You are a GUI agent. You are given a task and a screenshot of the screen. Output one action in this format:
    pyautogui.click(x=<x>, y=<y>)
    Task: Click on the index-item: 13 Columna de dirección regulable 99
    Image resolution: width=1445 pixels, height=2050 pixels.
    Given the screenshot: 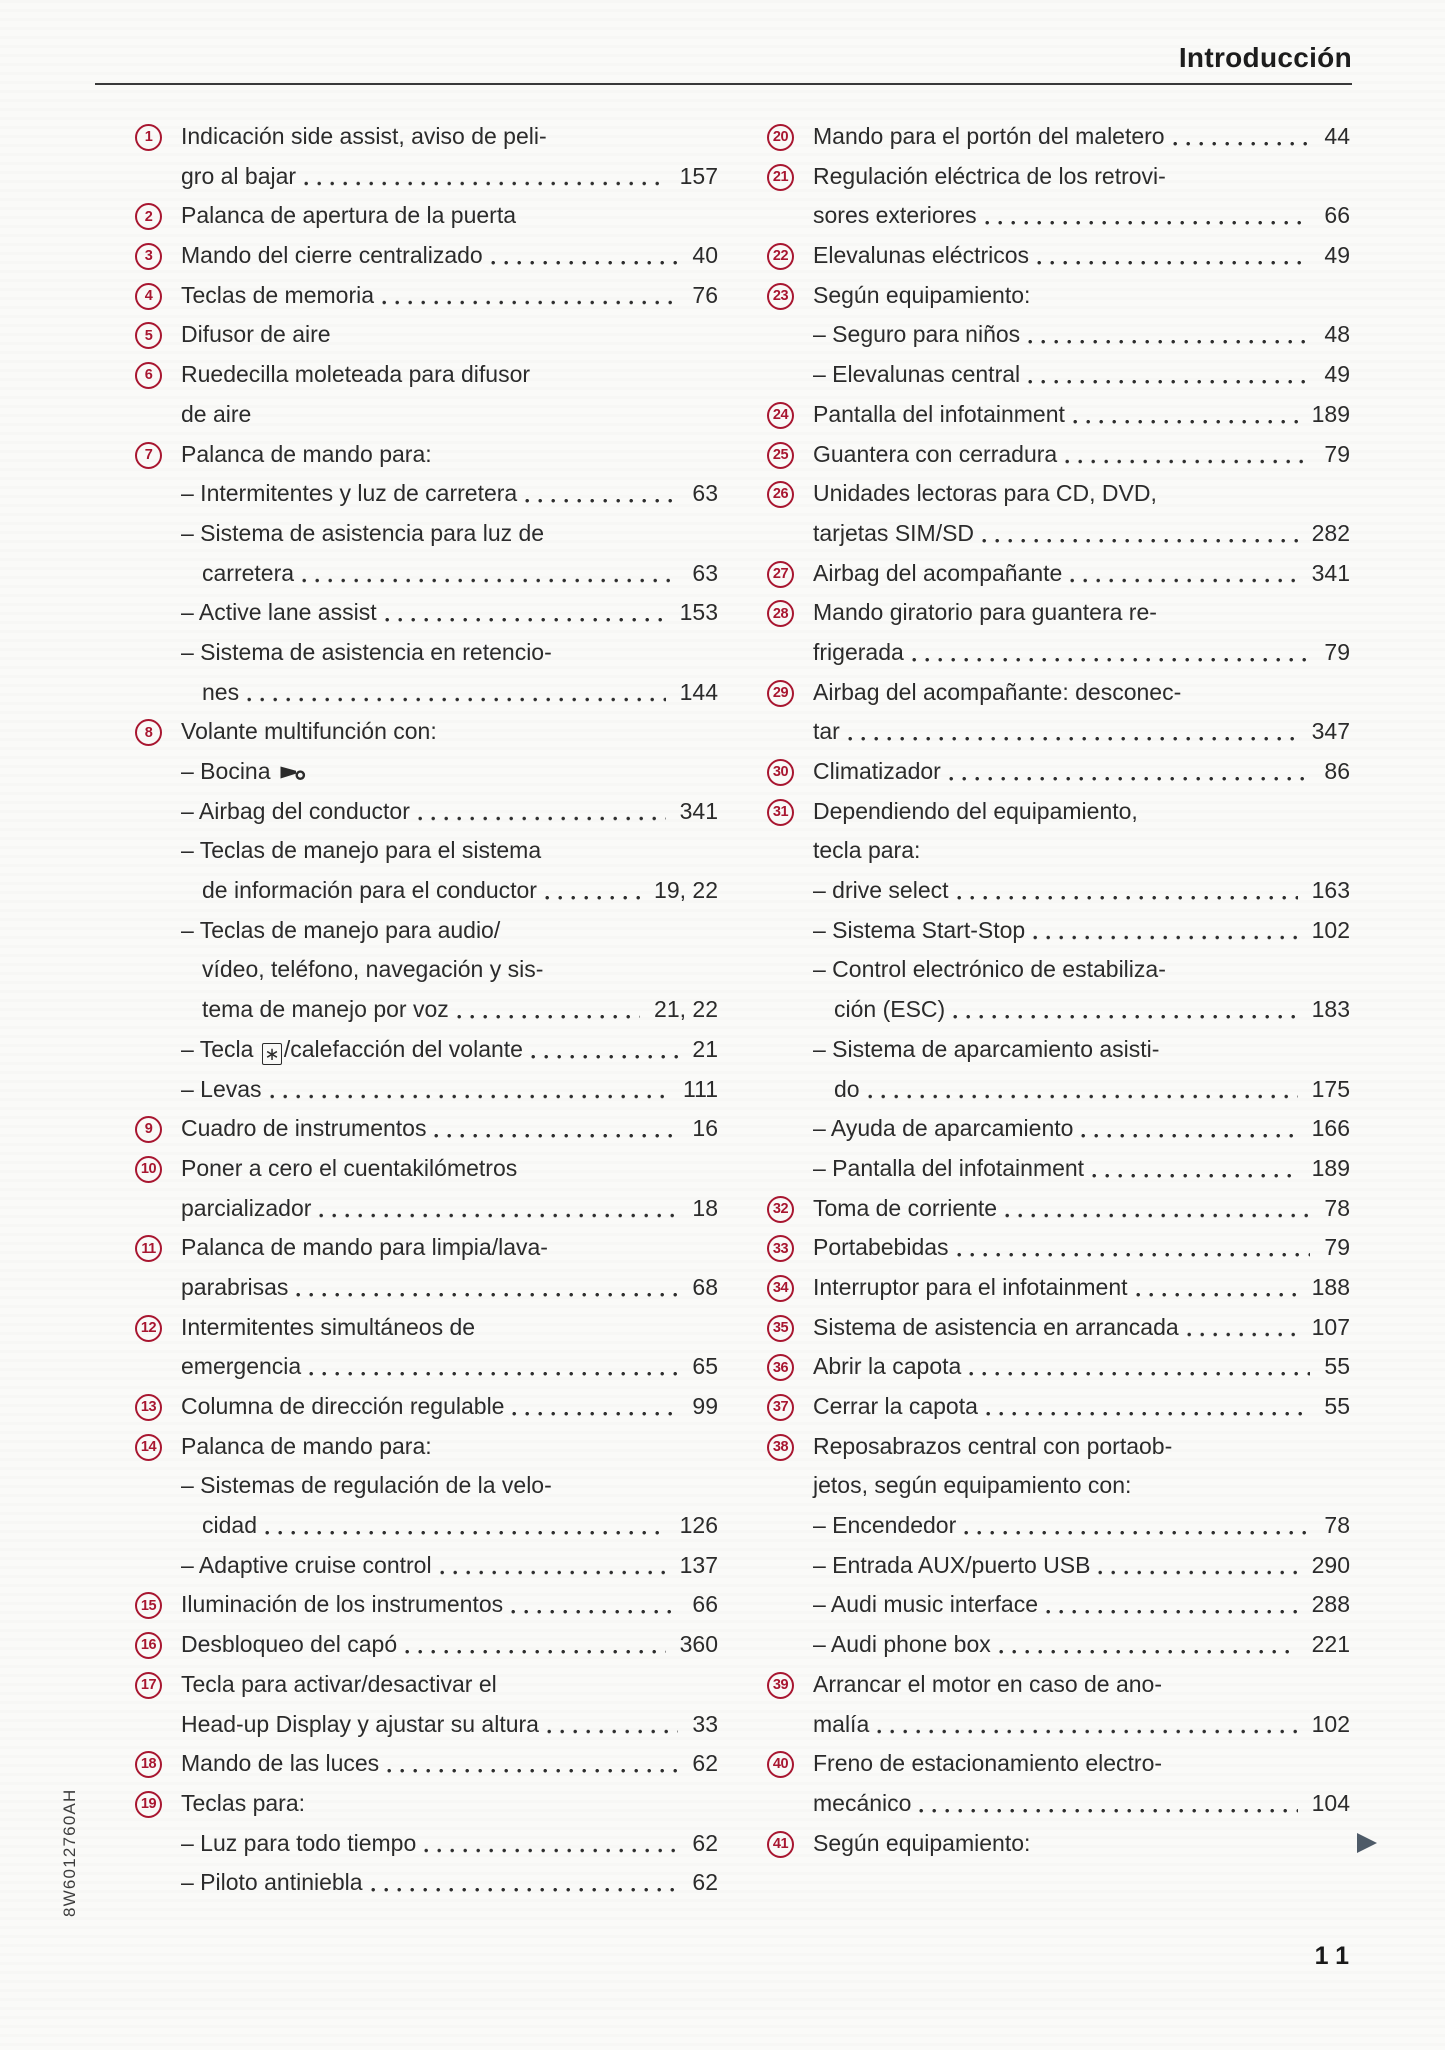 What is the action you would take?
    pyautogui.click(x=426, y=1407)
    